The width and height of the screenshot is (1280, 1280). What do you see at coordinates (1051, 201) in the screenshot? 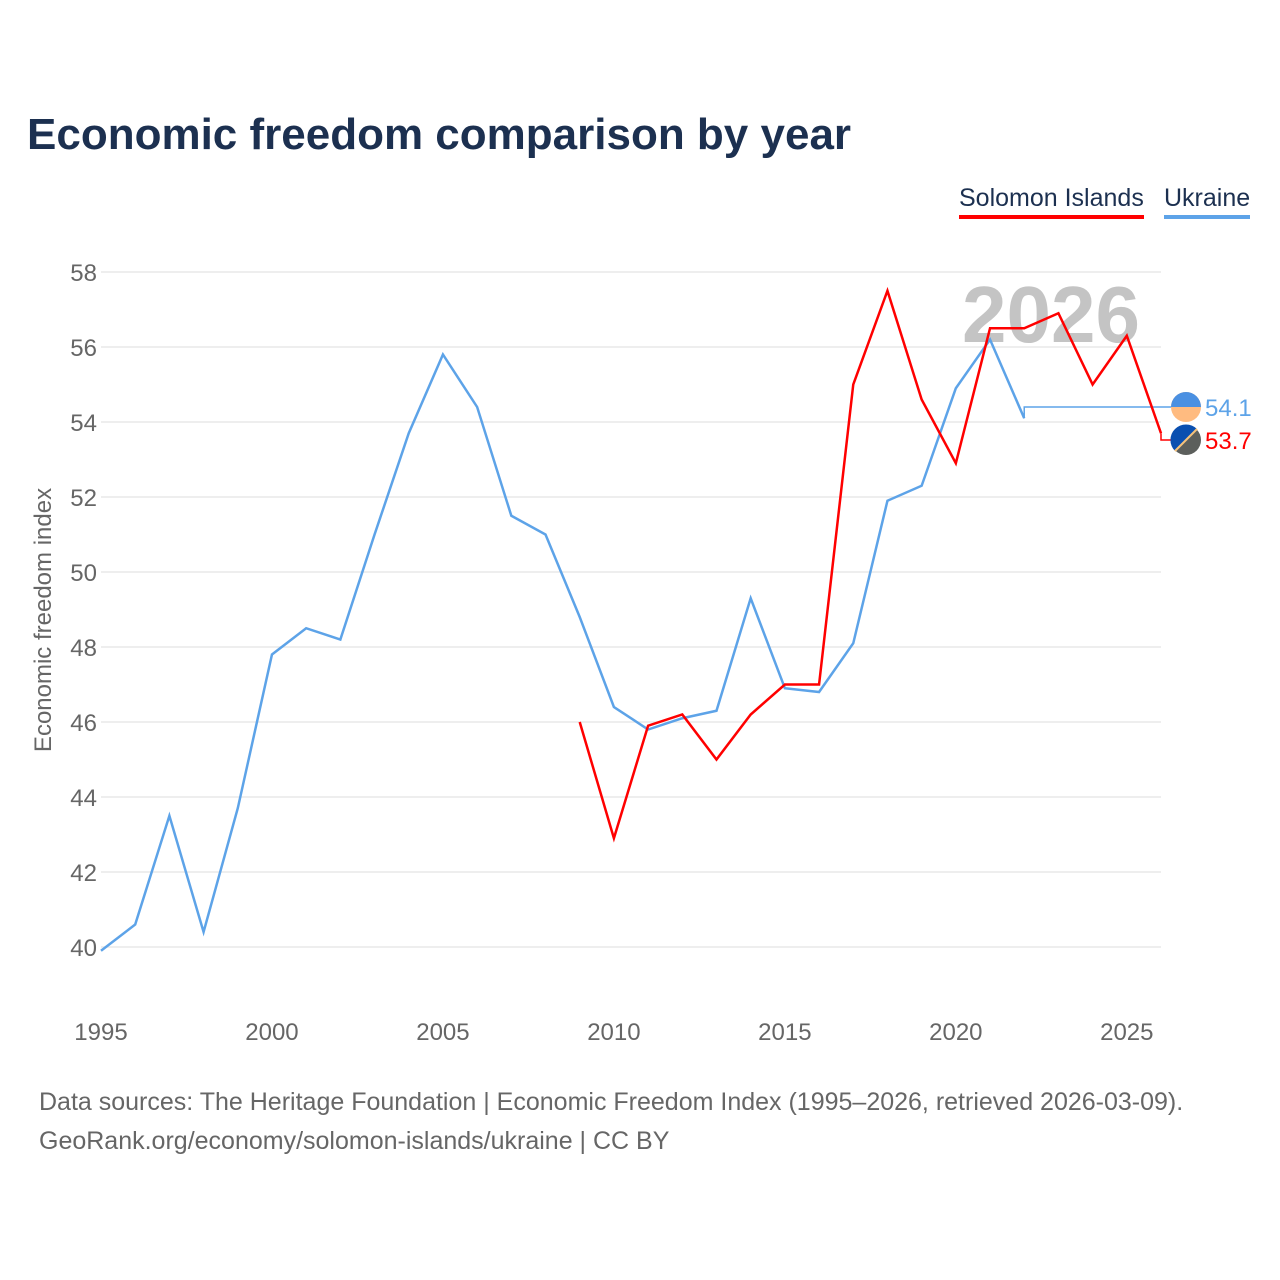
I see `legend-solomon-islands: Solomon Islands` at bounding box center [1051, 201].